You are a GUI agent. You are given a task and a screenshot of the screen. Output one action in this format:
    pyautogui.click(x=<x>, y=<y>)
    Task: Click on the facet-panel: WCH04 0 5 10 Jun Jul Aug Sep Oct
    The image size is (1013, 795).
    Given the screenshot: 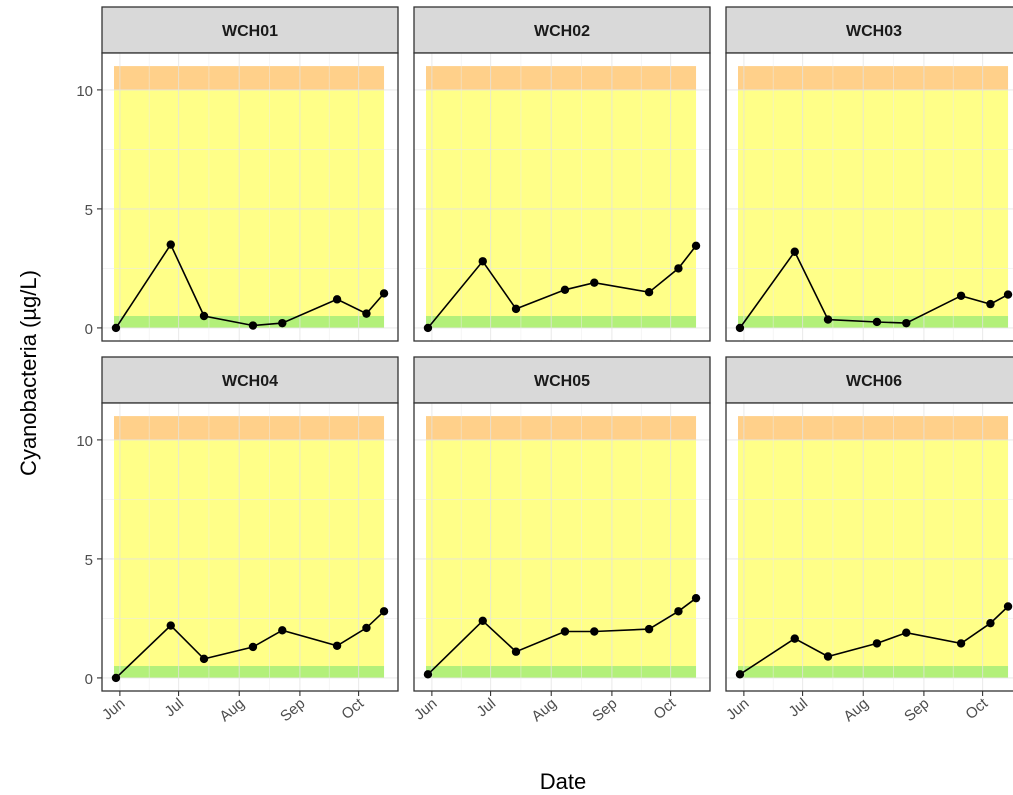 What is the action you would take?
    pyautogui.click(x=237, y=540)
    